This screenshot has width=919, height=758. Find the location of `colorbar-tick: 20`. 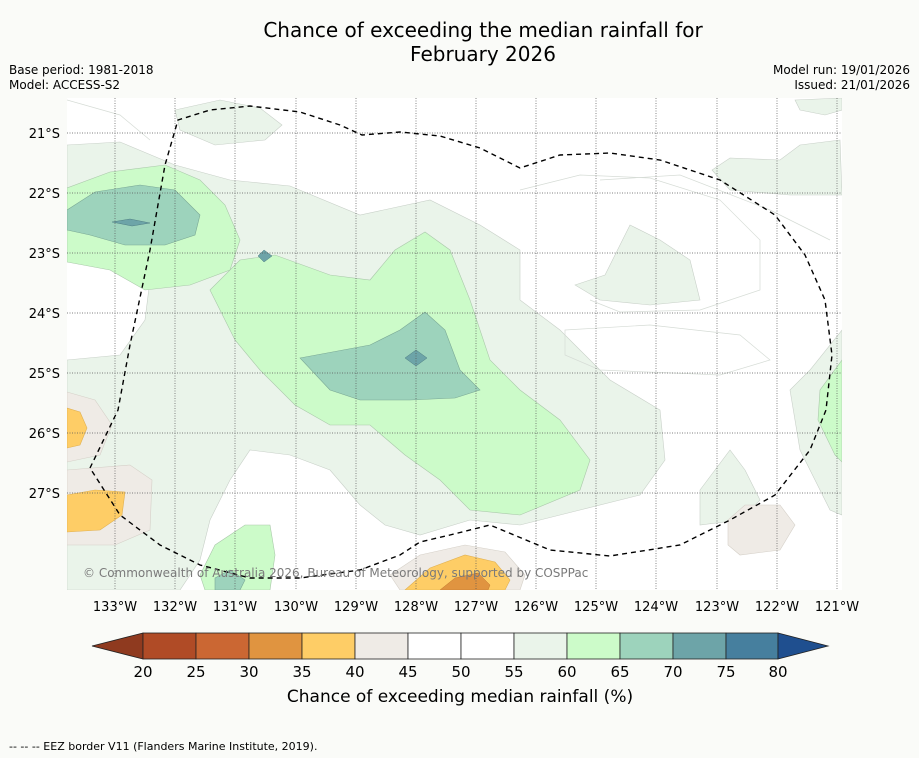

colorbar-tick: 20 is located at coordinates (142, 672).